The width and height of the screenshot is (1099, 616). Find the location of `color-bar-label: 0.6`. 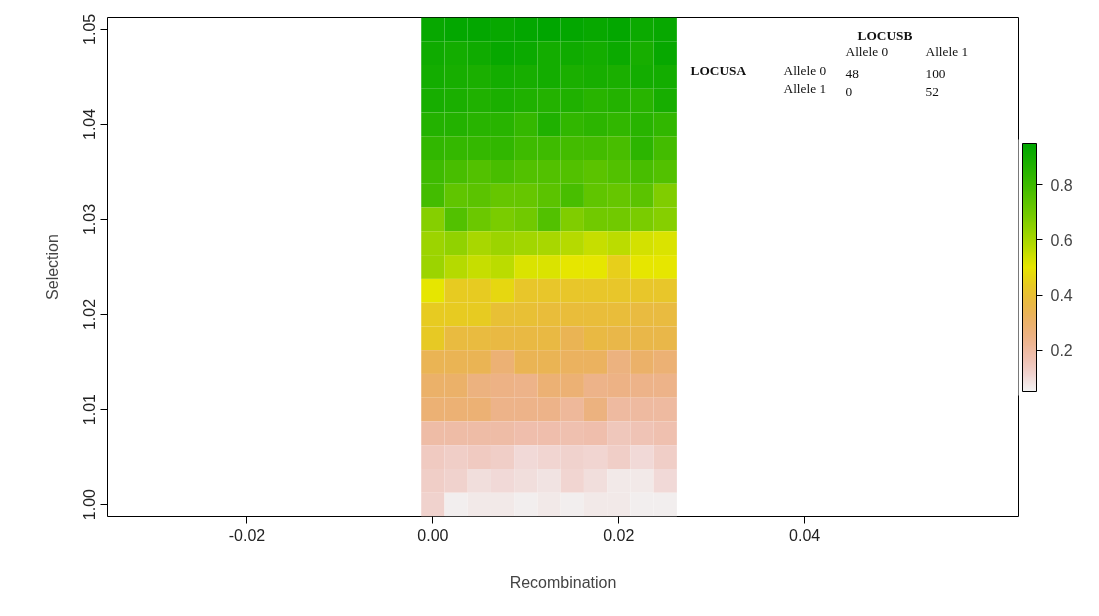

color-bar-label: 0.6 is located at coordinates (1061, 240).